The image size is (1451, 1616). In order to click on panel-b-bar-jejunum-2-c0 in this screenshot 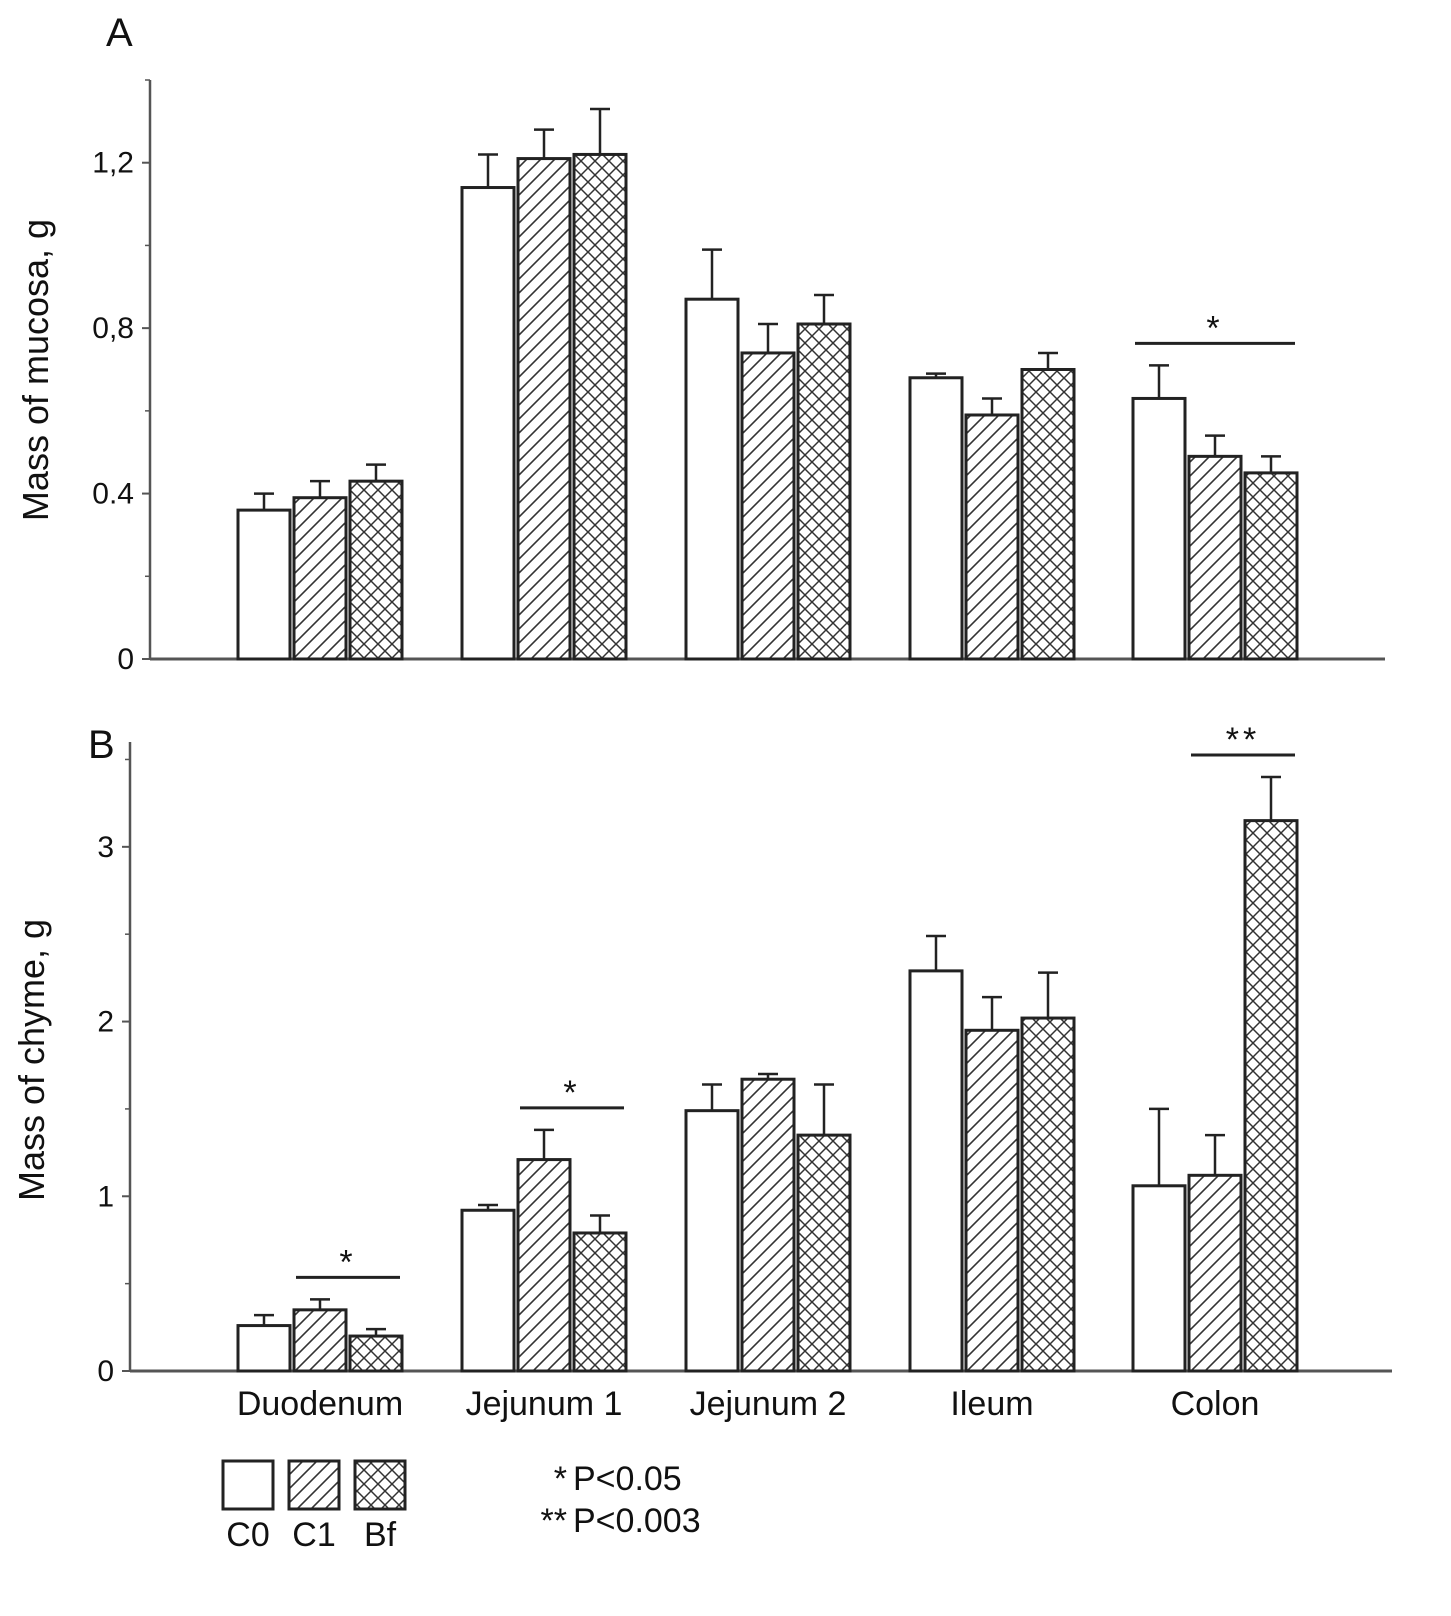, I will do `click(712, 1241)`.